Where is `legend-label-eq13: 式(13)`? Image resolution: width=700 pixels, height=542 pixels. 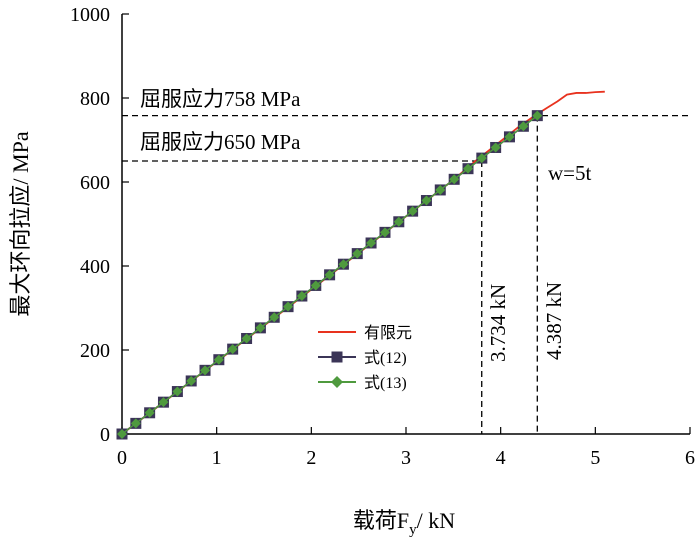 legend-label-eq13: 式(13) is located at coordinates (385, 383).